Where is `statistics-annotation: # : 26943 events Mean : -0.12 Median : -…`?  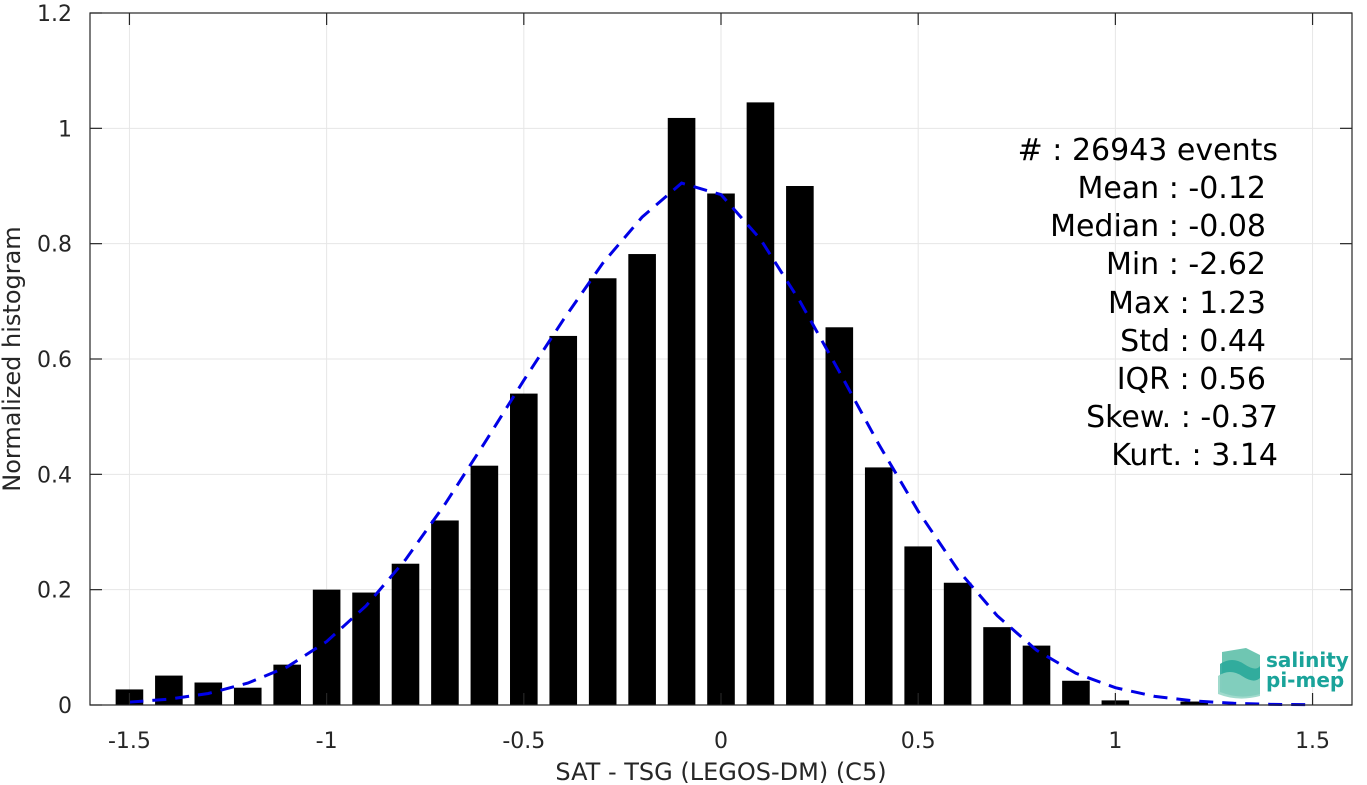
statistics-annotation: # : 26943 events Mean : -0.12 Median : -… is located at coordinates (1148, 303).